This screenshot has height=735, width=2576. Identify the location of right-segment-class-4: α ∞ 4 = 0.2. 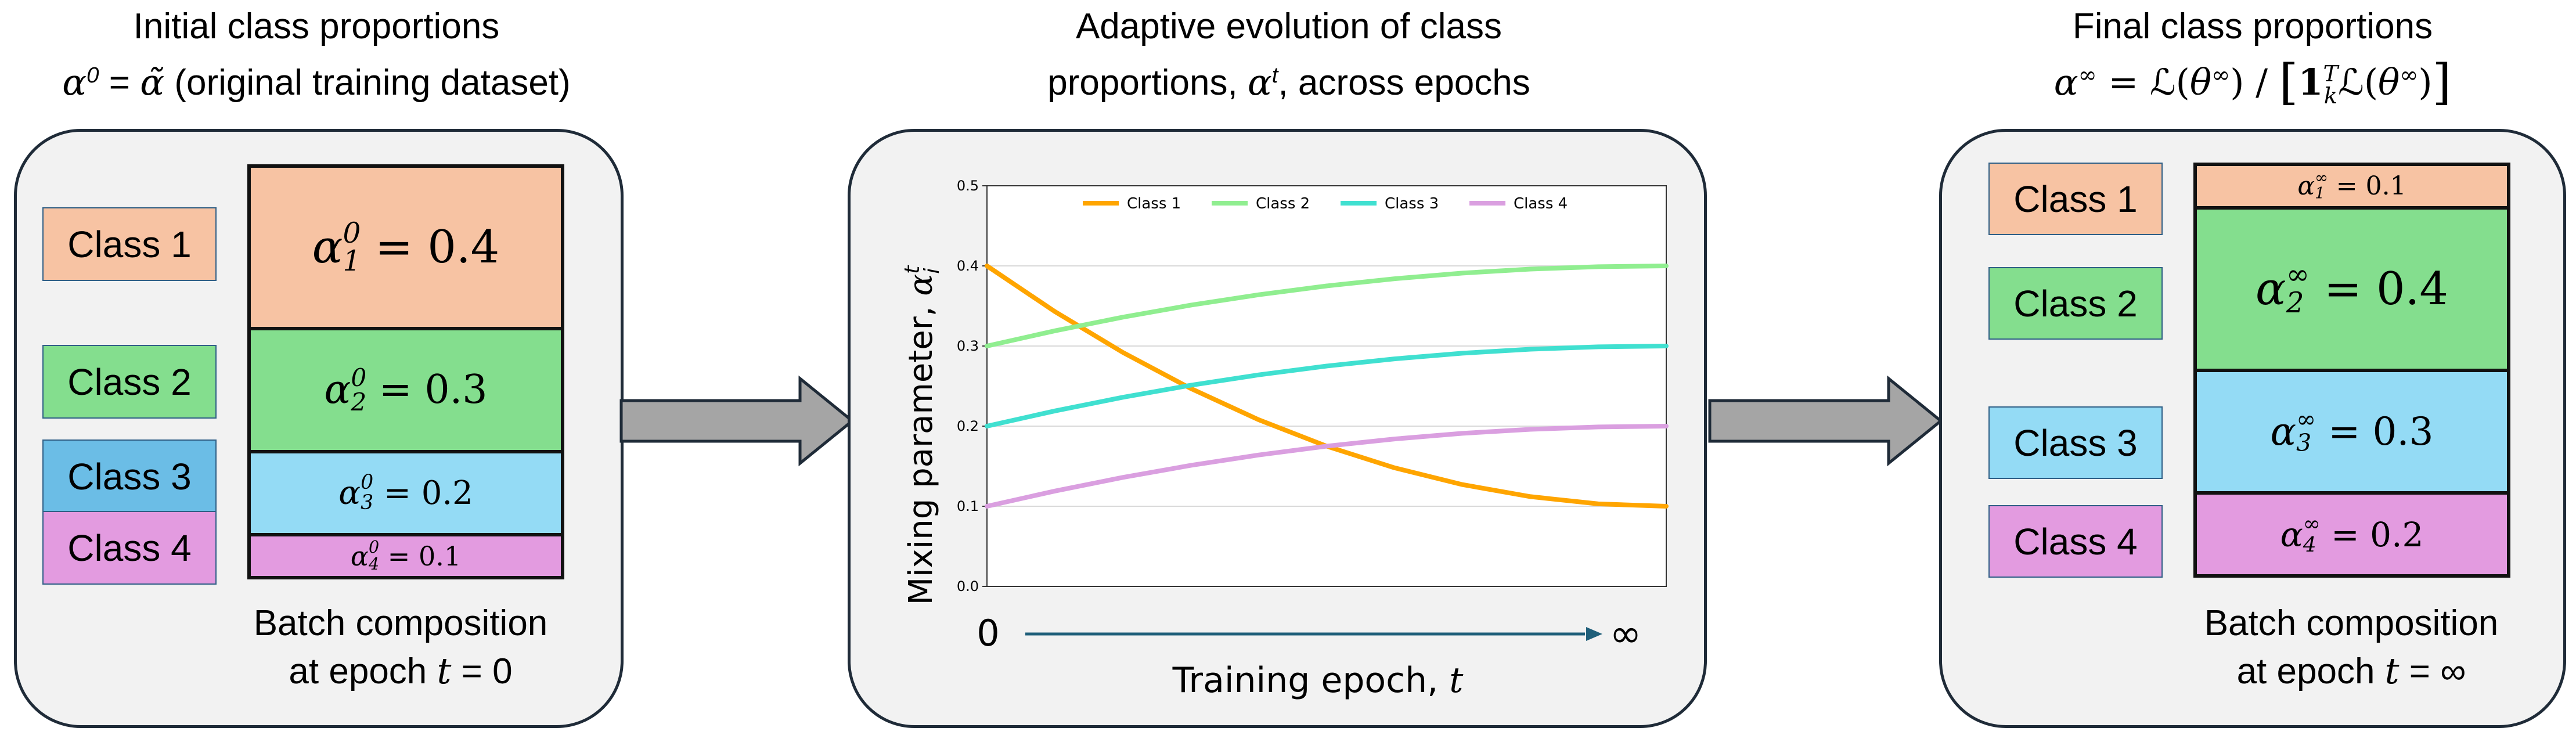
(2352, 532).